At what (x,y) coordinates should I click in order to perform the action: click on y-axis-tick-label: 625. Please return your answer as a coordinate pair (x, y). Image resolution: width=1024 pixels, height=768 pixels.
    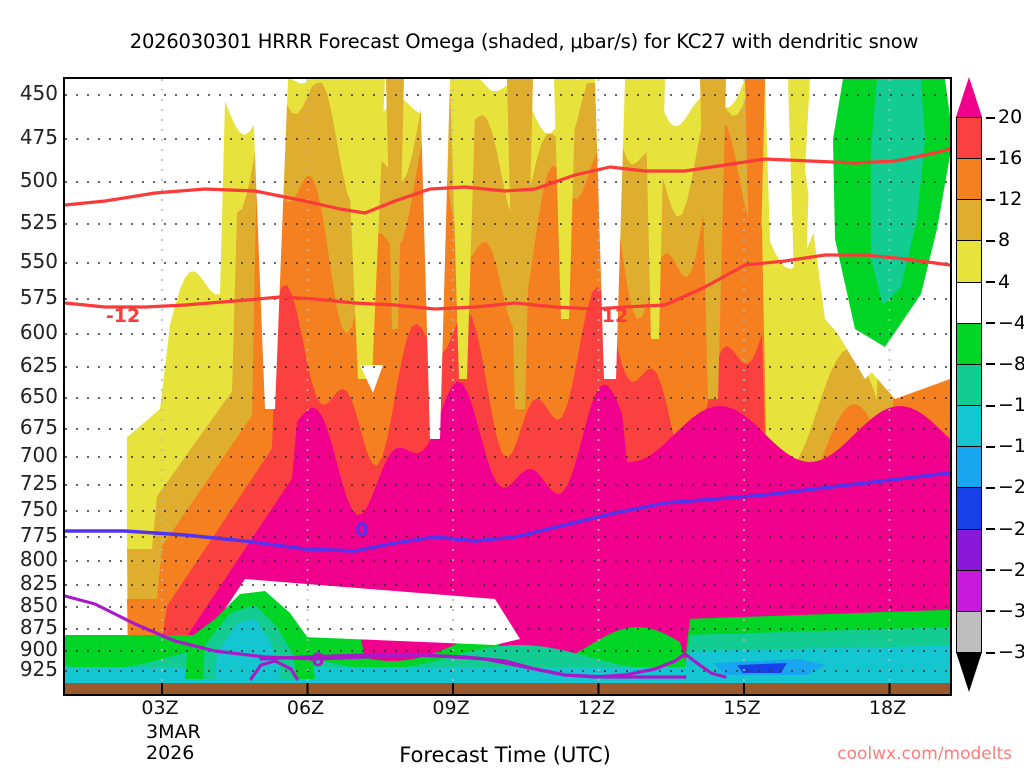
    Looking at the image, I should click on (38, 365).